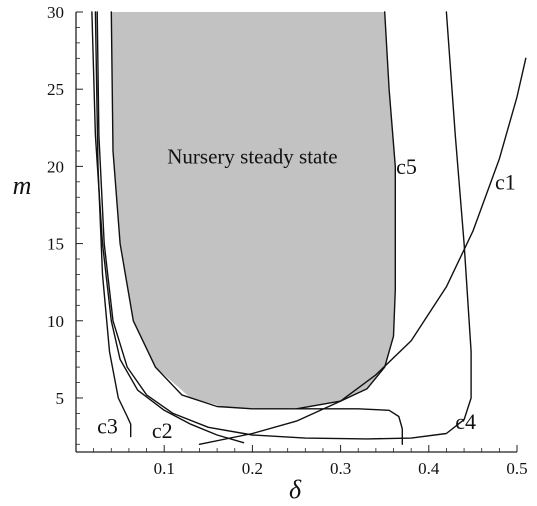  I want to click on x-tick-label: 0.1, so click(164, 468).